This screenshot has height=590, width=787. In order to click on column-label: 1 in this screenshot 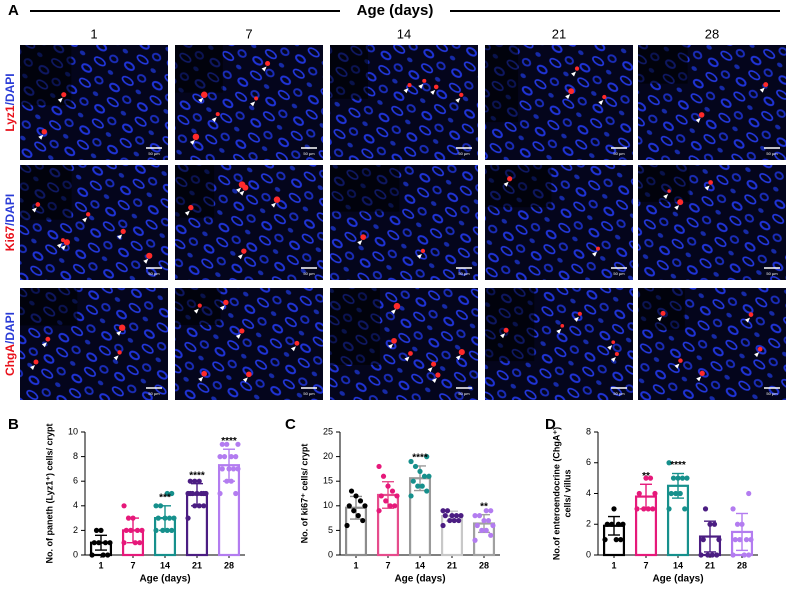, I will do `click(93, 33)`.